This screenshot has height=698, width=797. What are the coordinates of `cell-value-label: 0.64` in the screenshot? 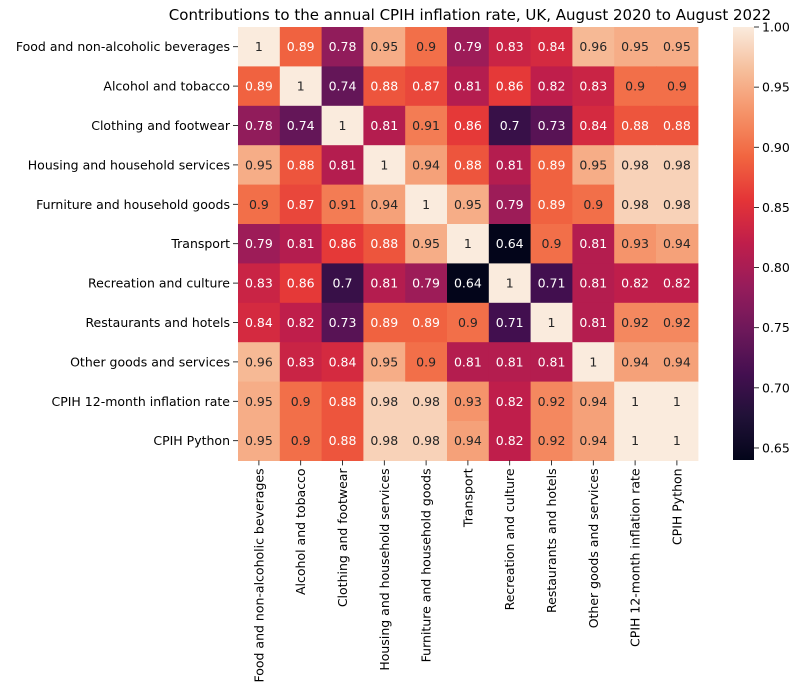 It's located at (468, 283).